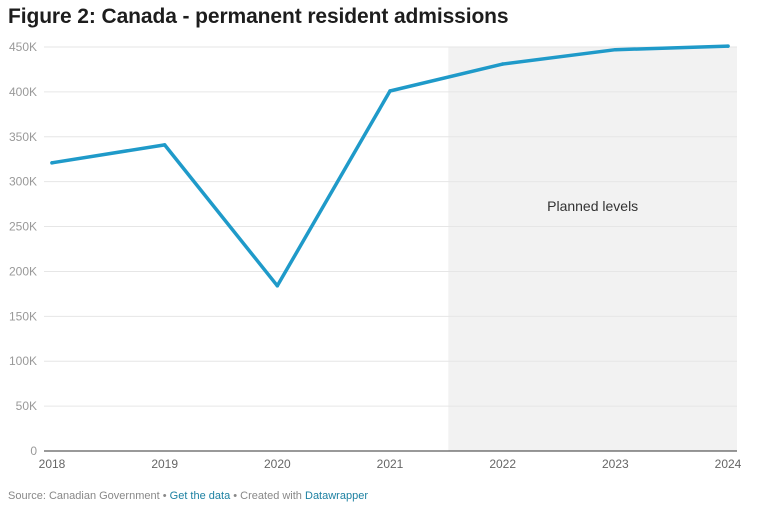  Describe the element at coordinates (592, 206) in the screenshot. I see `planned-levels-label: Planned levels` at that location.